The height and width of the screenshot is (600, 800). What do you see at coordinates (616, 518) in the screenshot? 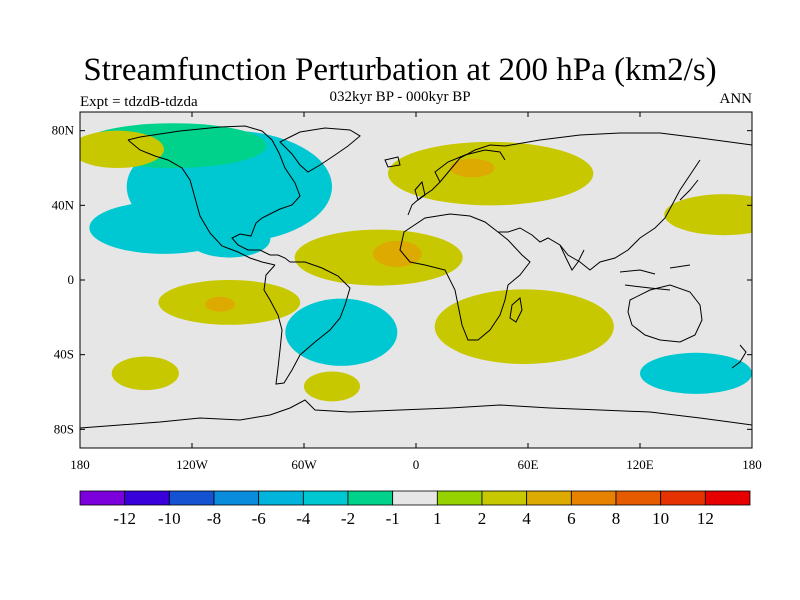
I see `colorbar-label: 8` at bounding box center [616, 518].